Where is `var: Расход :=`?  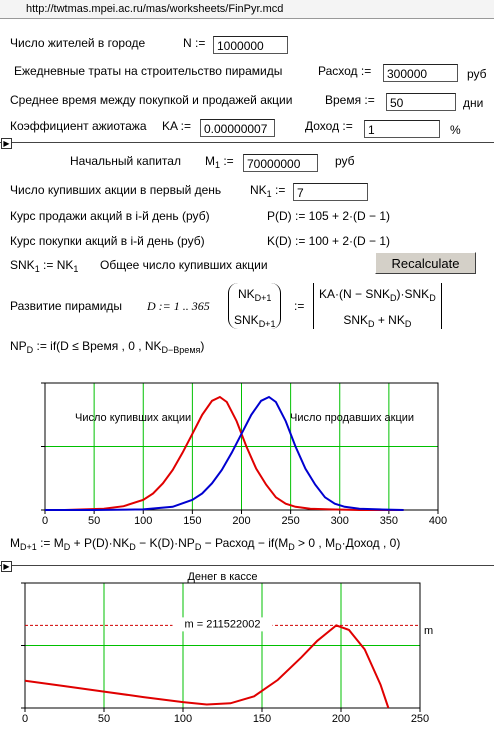
var: Расход := is located at coordinates (345, 71).